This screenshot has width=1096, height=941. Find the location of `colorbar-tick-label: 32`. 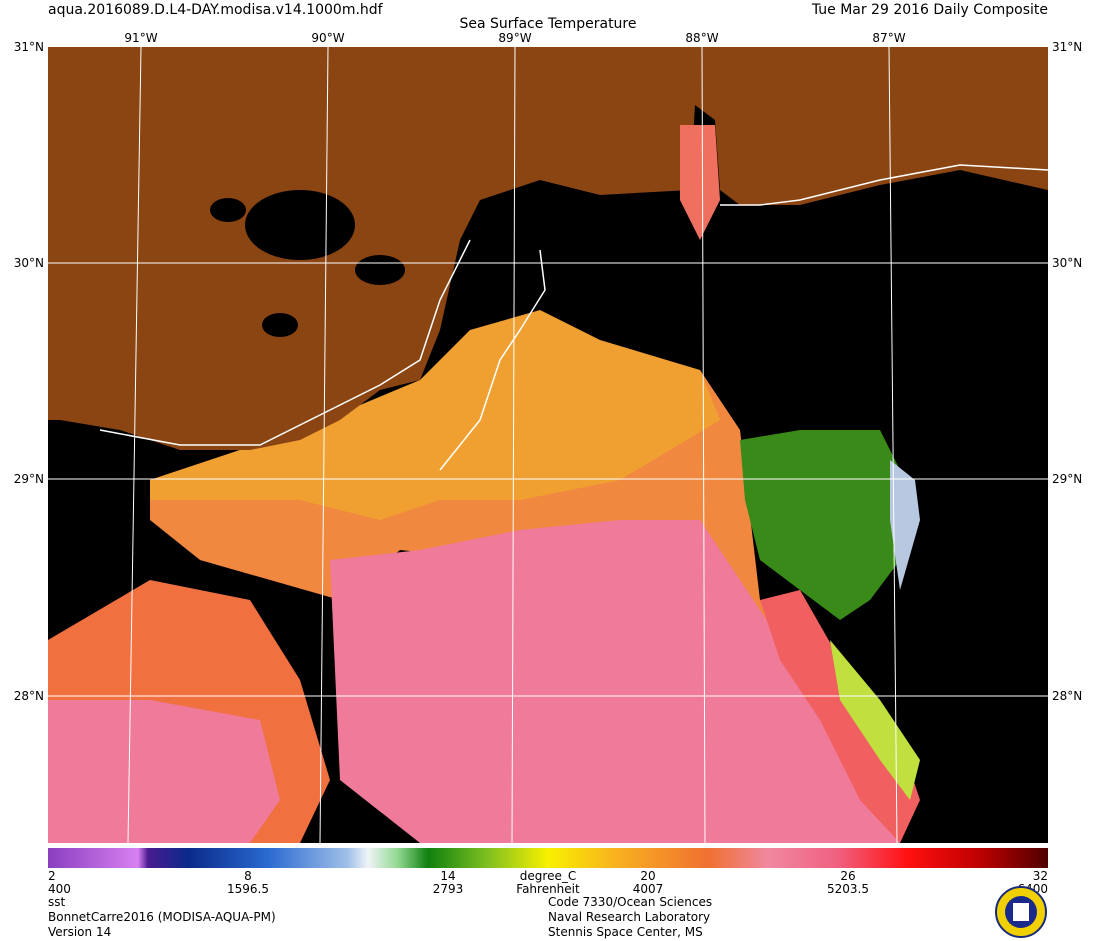

colorbar-tick-label: 32 is located at coordinates (1040, 876).